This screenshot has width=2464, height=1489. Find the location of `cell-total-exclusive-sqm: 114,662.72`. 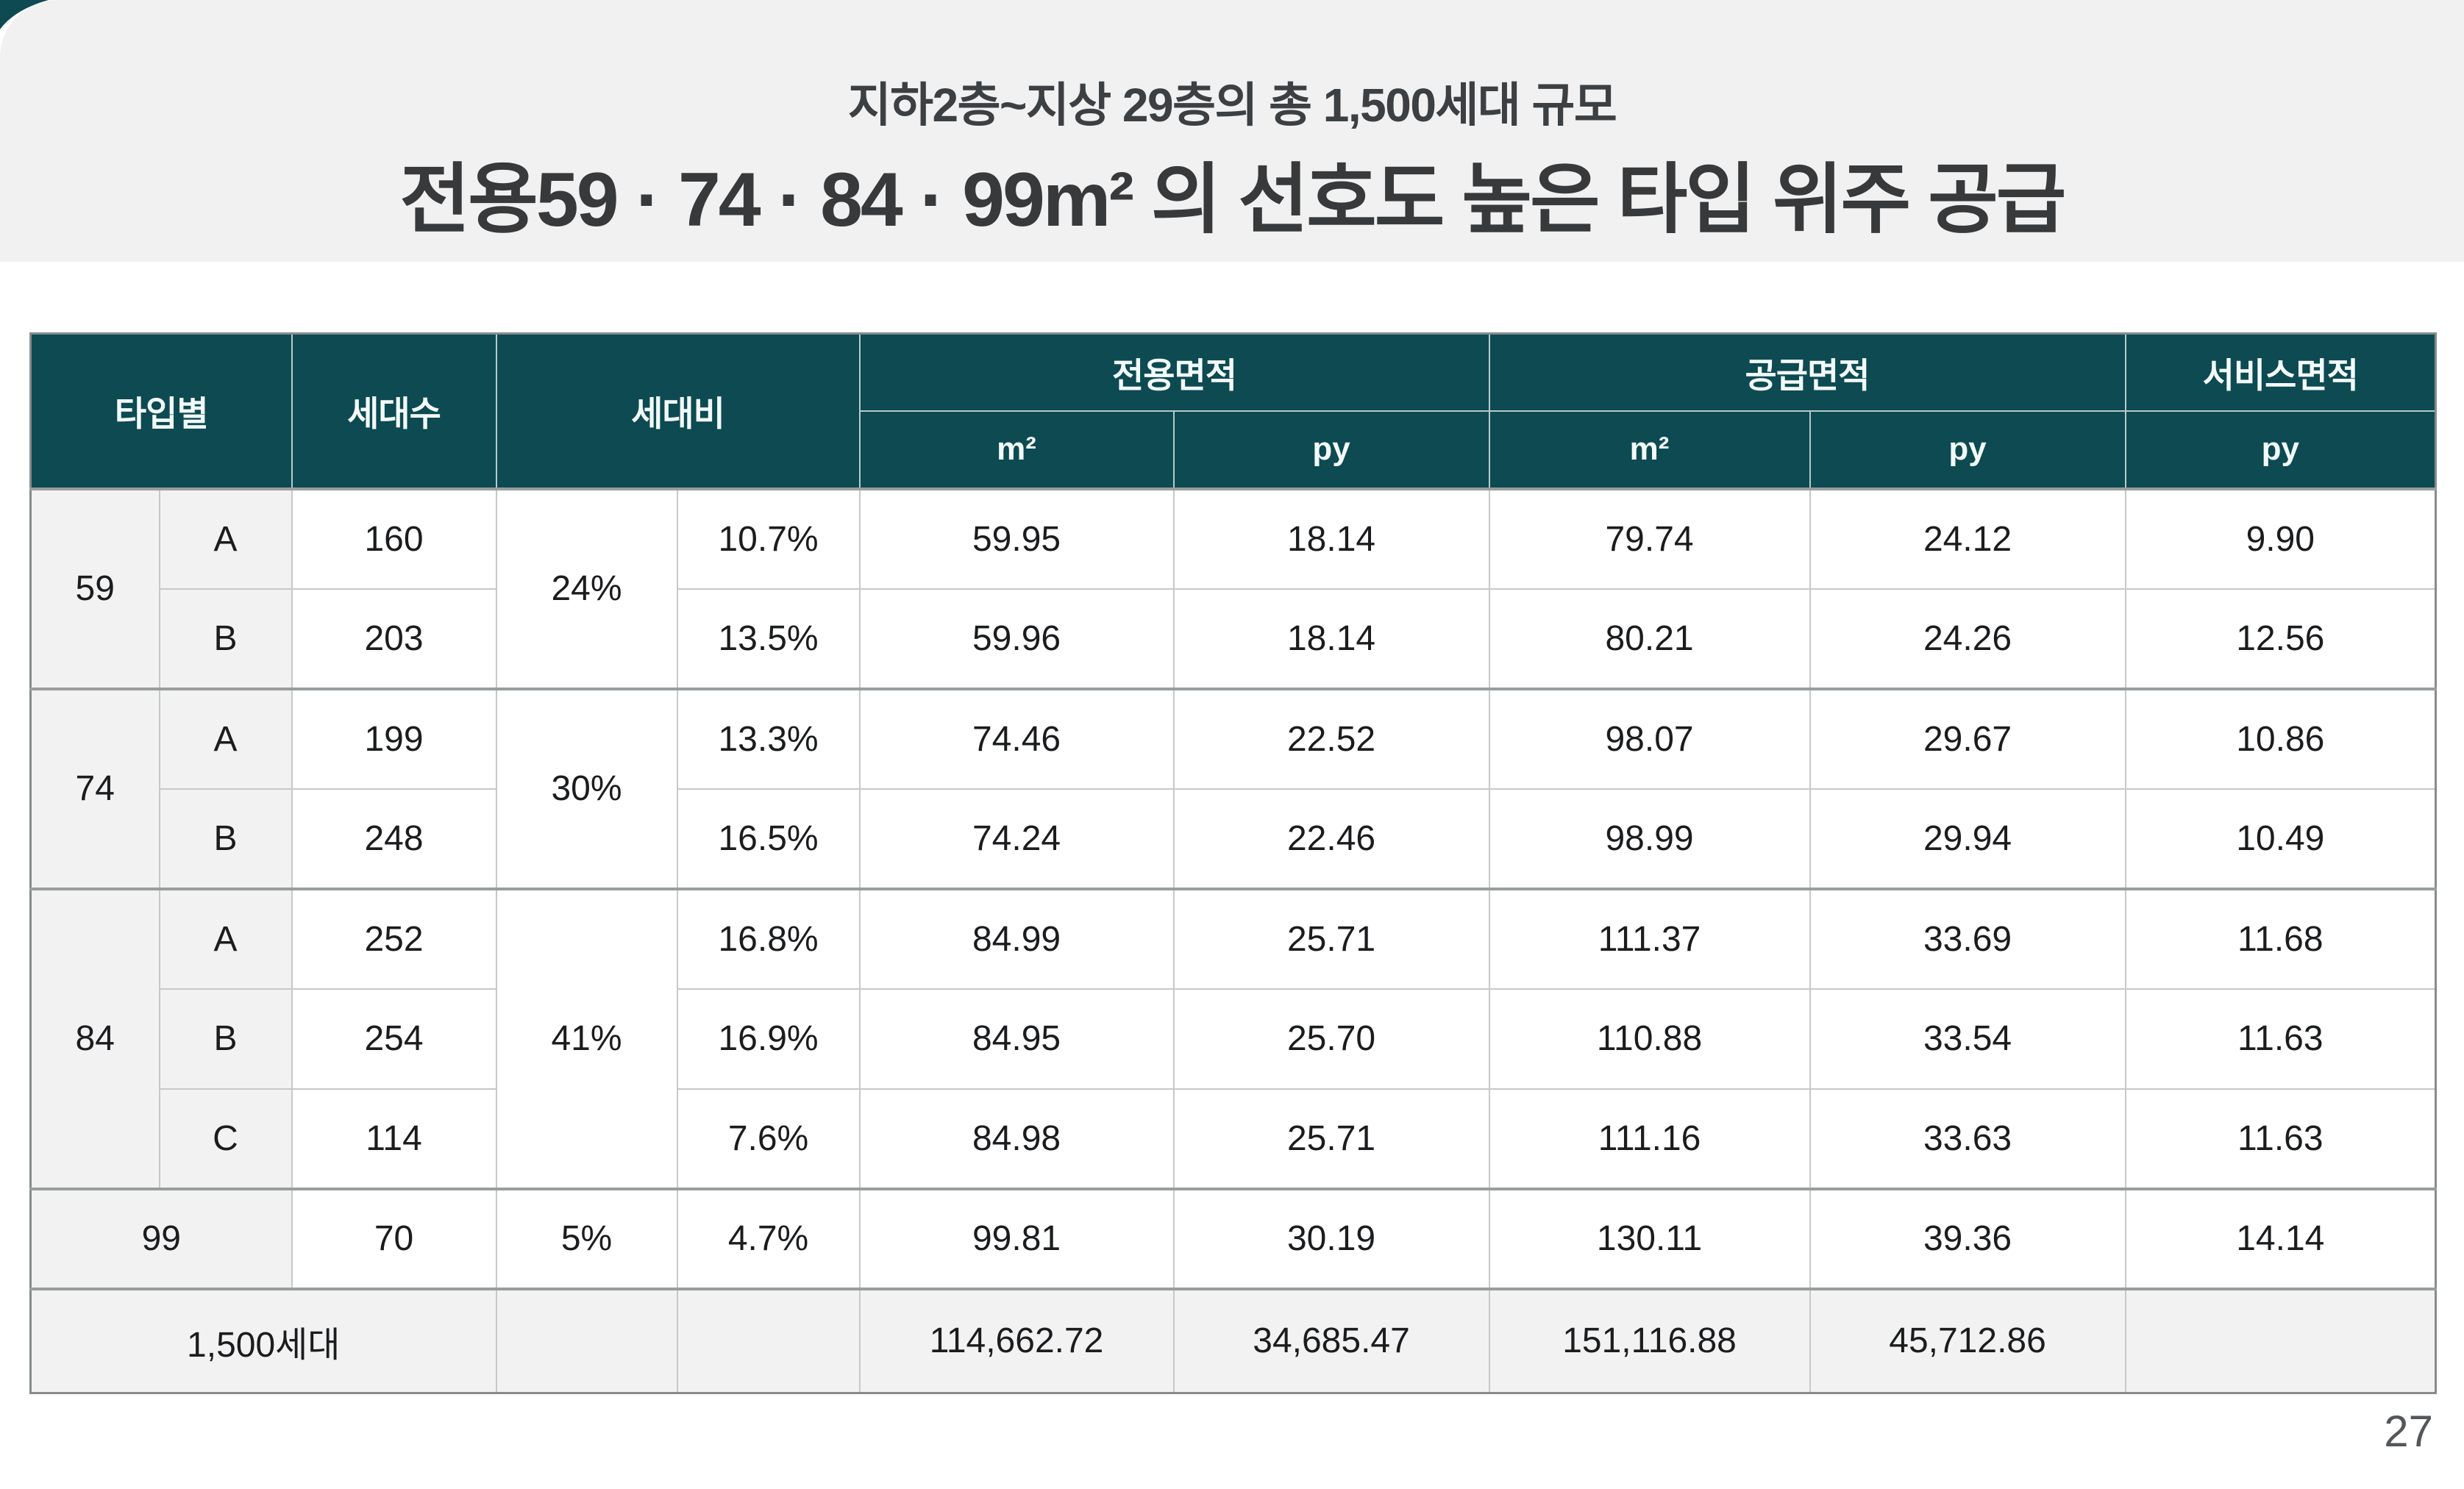

cell-total-exclusive-sqm: 114,662.72 is located at coordinates (1016, 1341).